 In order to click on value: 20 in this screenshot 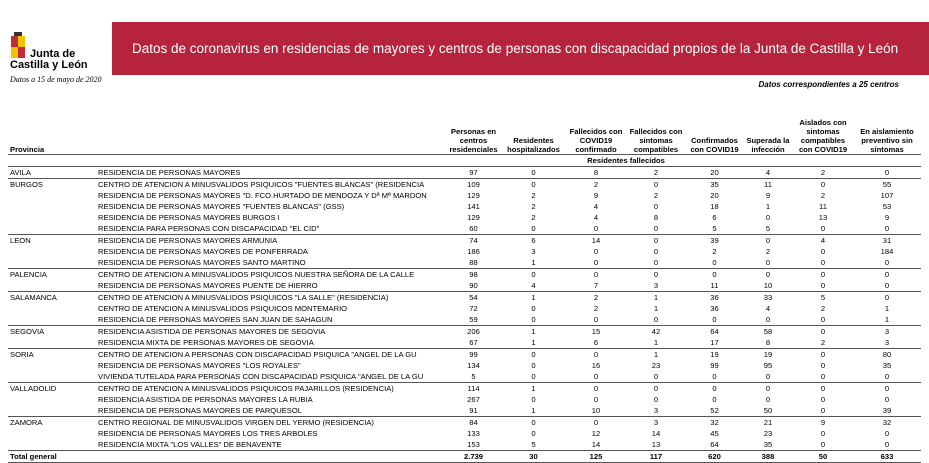, I will do `click(714, 172)`.